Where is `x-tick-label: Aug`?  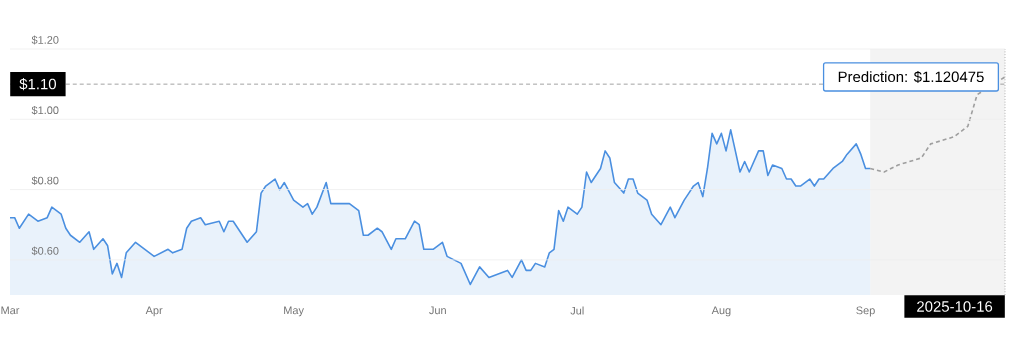
x-tick-label: Aug is located at coordinates (721, 311).